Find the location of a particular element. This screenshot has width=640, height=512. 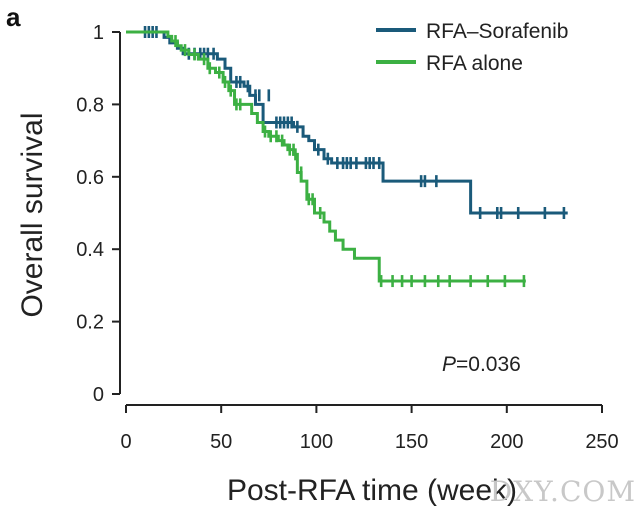

legend-label: RFA alone is located at coordinates (474, 63).